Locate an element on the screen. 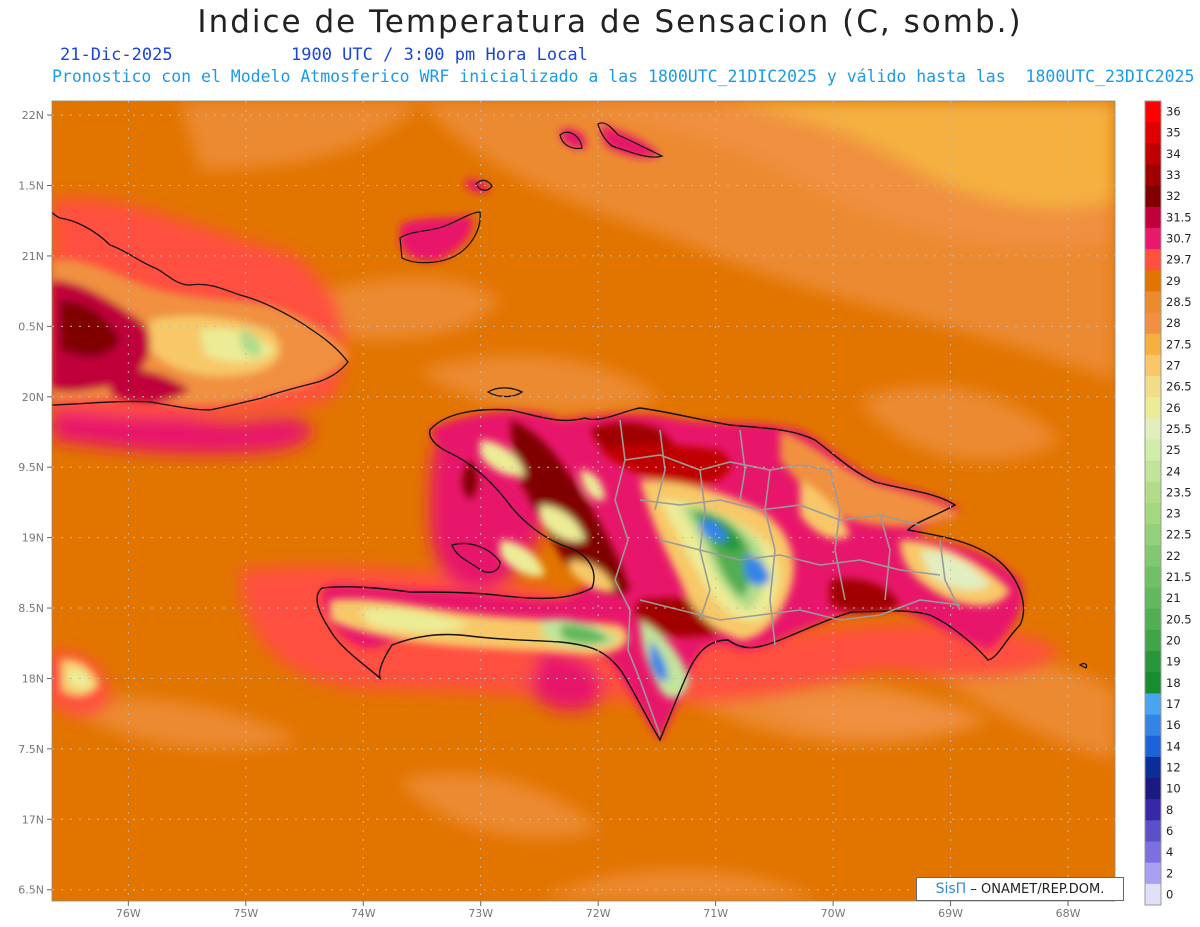  lon-label: 69W is located at coordinates (950, 913).